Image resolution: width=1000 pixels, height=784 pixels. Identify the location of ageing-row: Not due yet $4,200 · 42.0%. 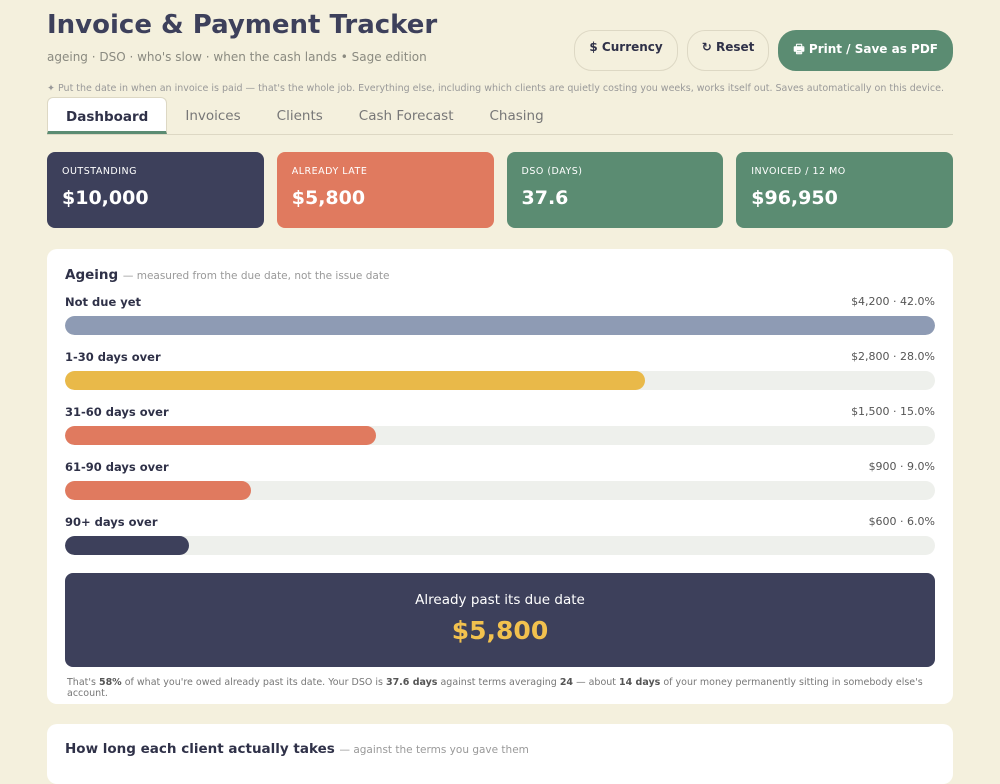
(500, 310).